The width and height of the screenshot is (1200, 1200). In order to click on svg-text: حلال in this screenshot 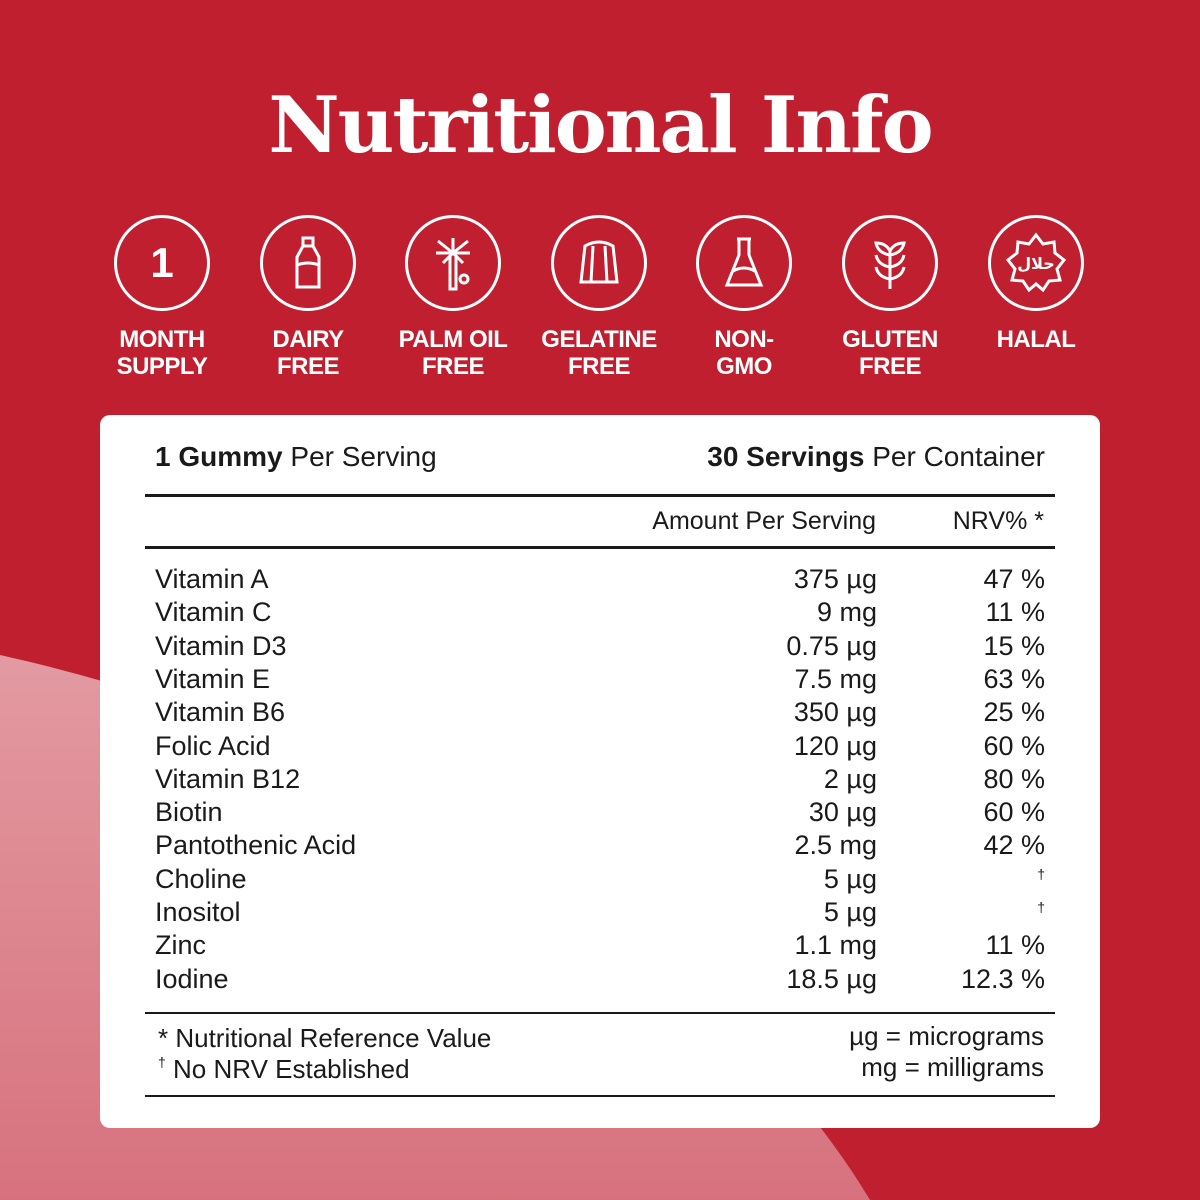, I will do `click(1036, 263)`.